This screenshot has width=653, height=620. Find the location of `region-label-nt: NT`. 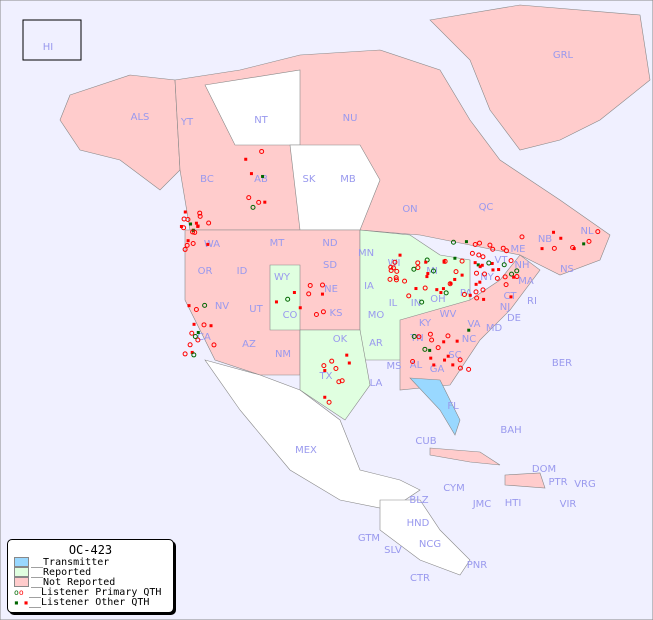

region-label-nt: NT is located at coordinates (261, 120).